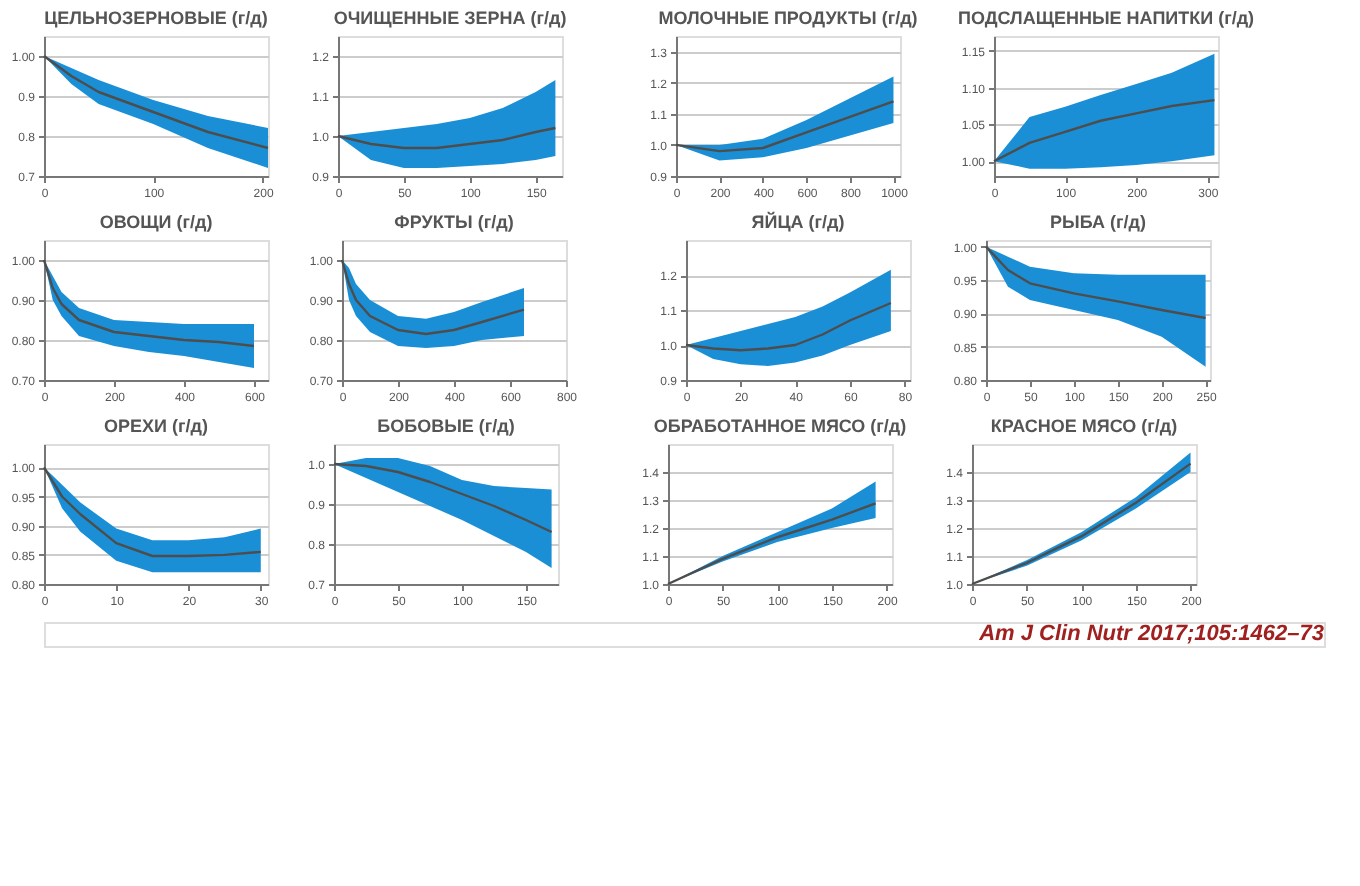  I want to click on chart-title: КРАСНОЕ МЯСО (г/д), so click(1084, 426).